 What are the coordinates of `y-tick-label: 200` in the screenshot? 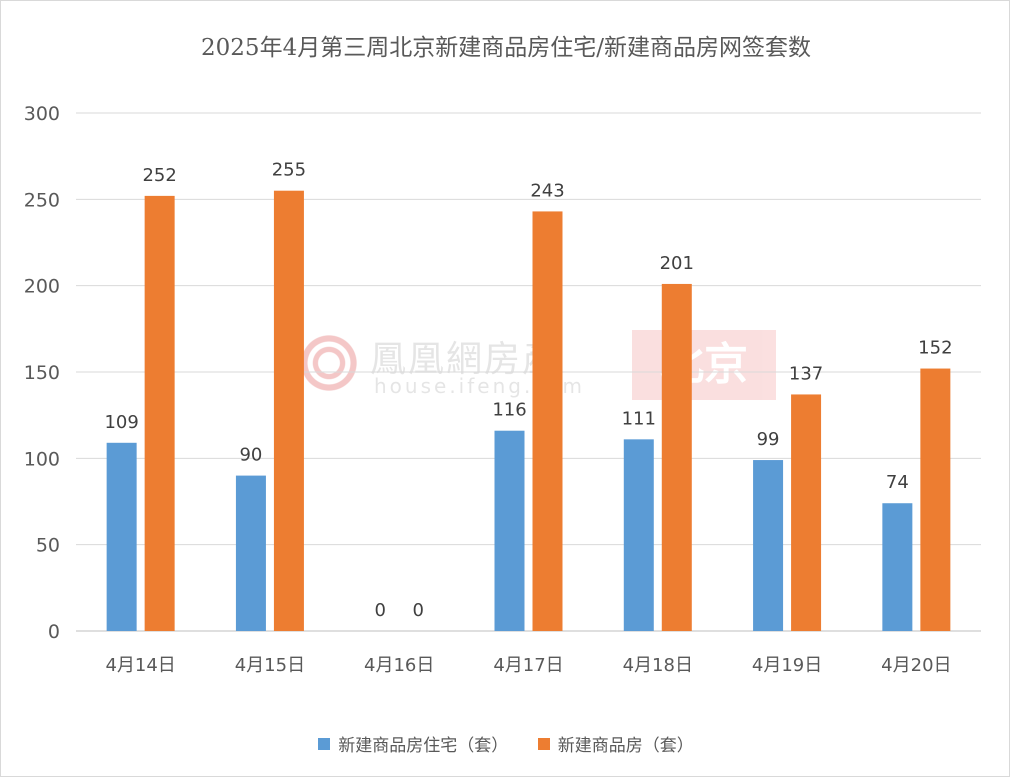 It's located at (42, 287).